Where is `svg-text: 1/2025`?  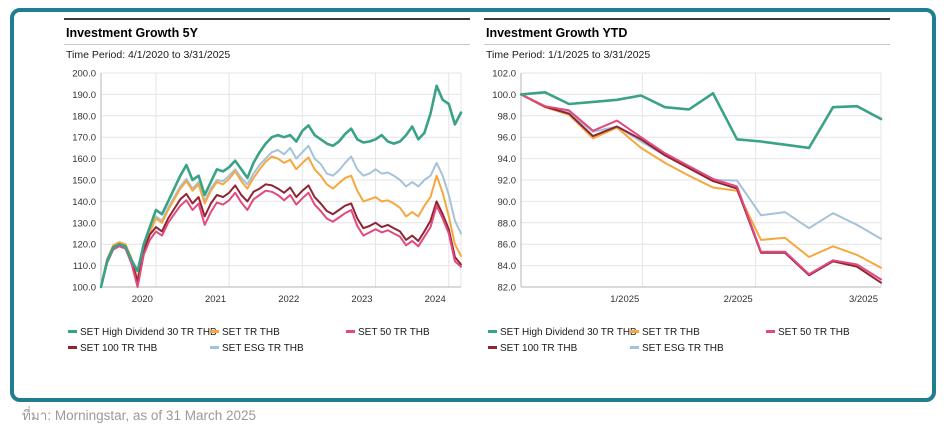 svg-text: 1/2025 is located at coordinates (624, 299).